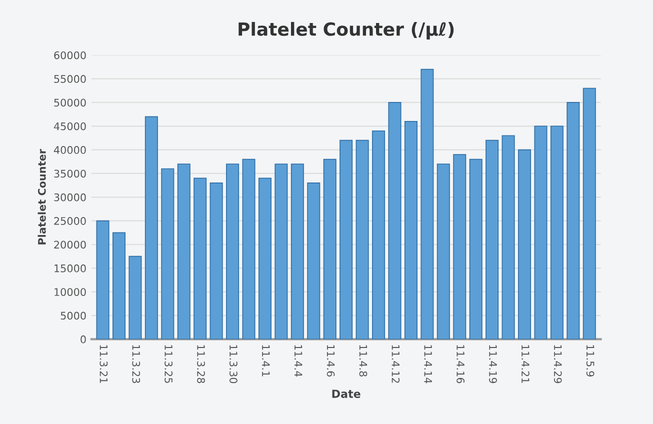  I want to click on x-axis-title: Date, so click(346, 394).